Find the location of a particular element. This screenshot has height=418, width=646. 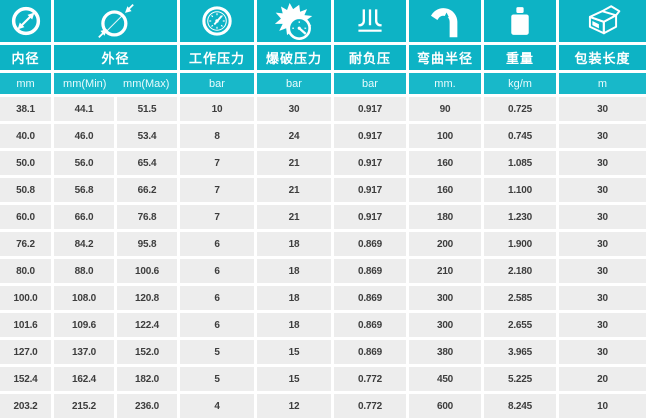

table-cell: 450 is located at coordinates (445, 379).